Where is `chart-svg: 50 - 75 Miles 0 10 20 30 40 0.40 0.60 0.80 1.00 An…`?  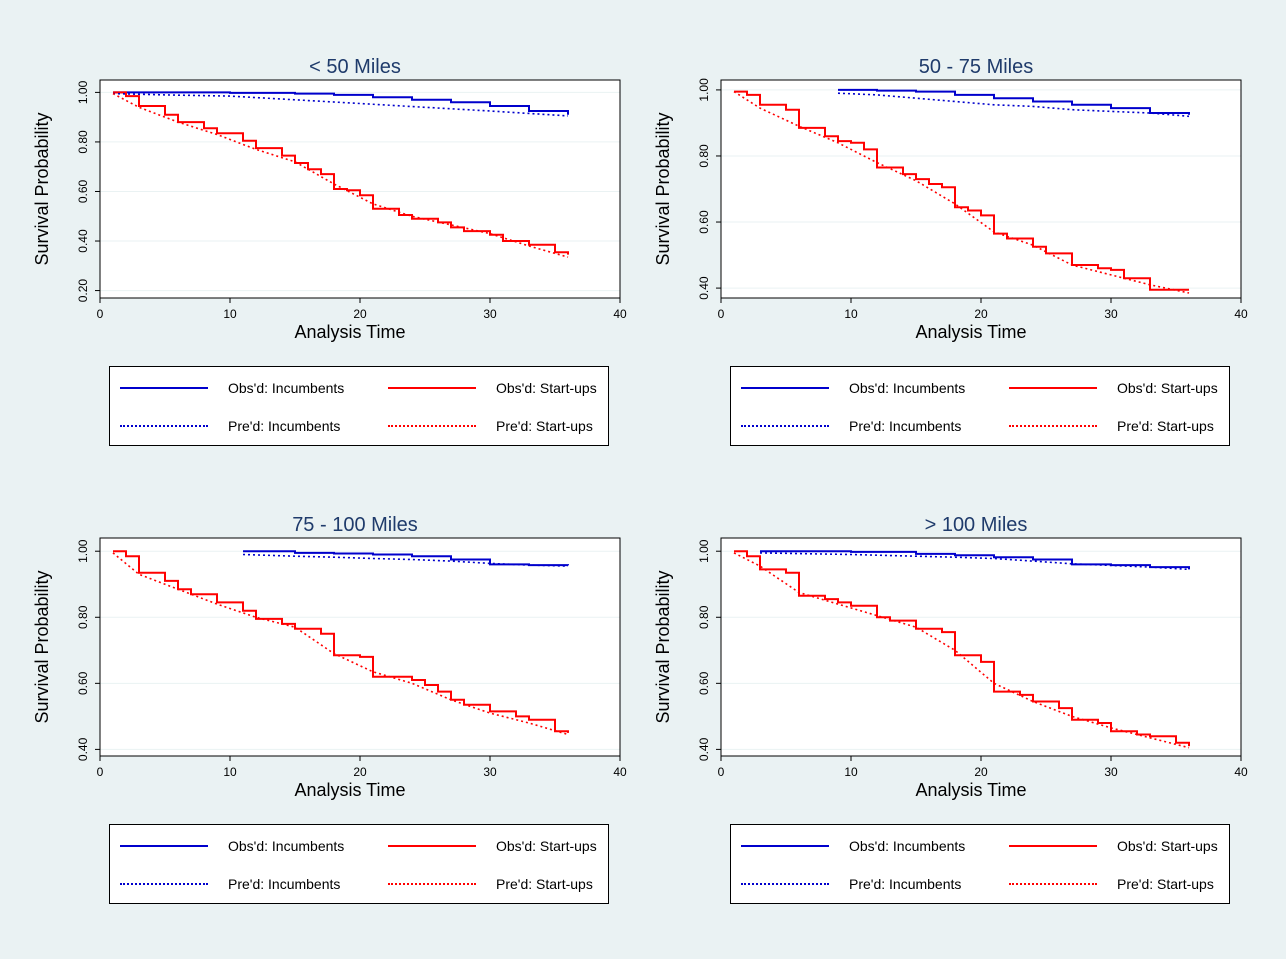 chart-svg: 50 - 75 Miles 0 10 20 30 40 0.40 0.60 0.80 1.00 An… is located at coordinates (950, 199).